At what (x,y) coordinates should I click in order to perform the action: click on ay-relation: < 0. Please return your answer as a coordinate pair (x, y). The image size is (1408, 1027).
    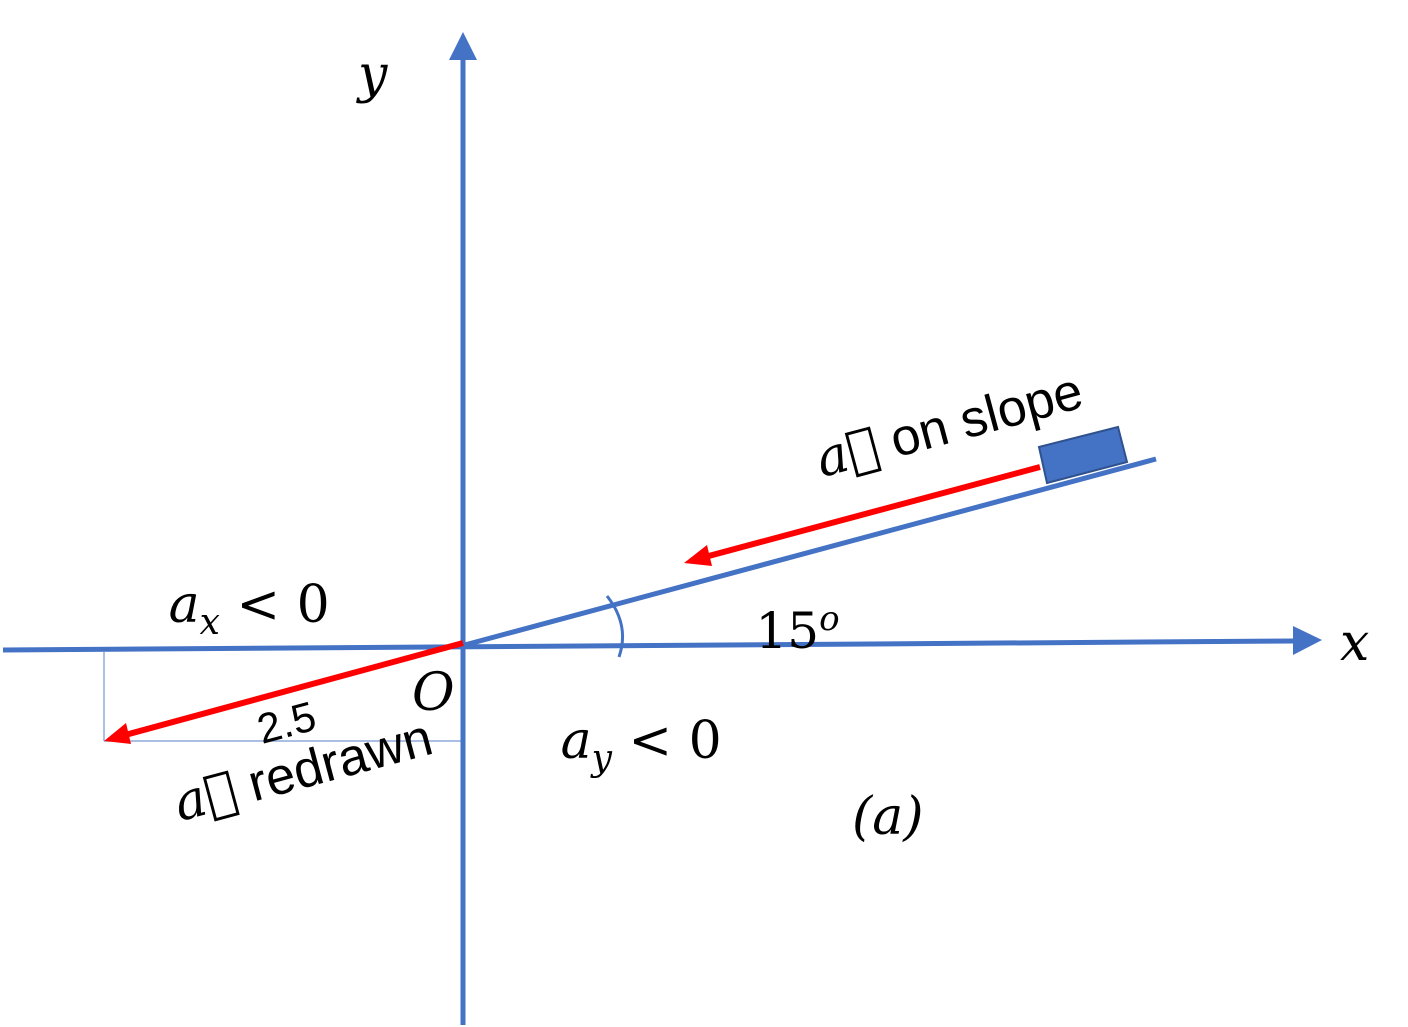
    Looking at the image, I should click on (667, 741).